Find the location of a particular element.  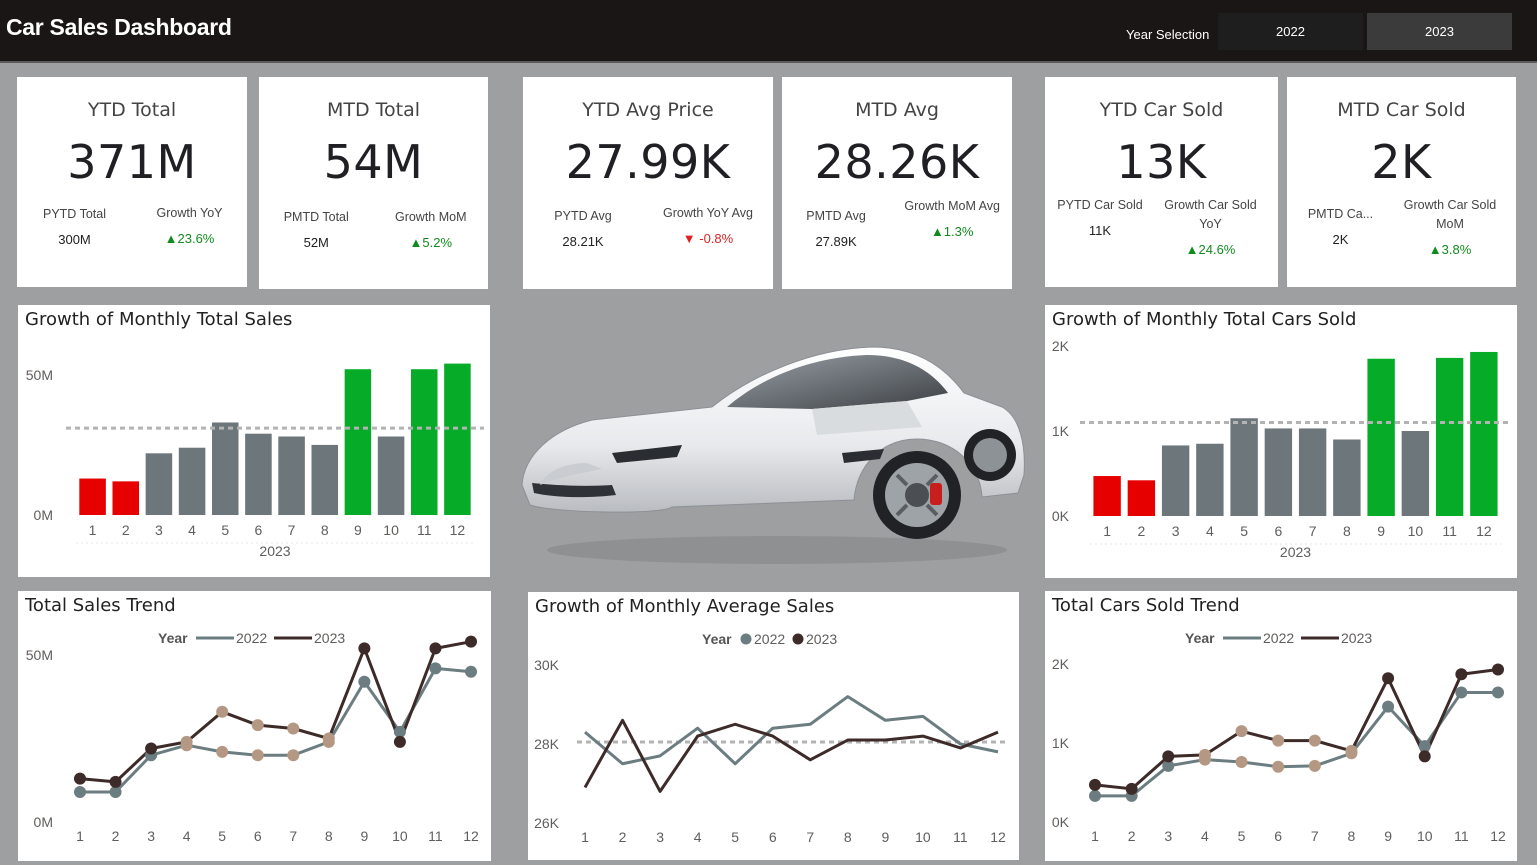

kpi-sub-label: PMTD Avg is located at coordinates (836, 216).